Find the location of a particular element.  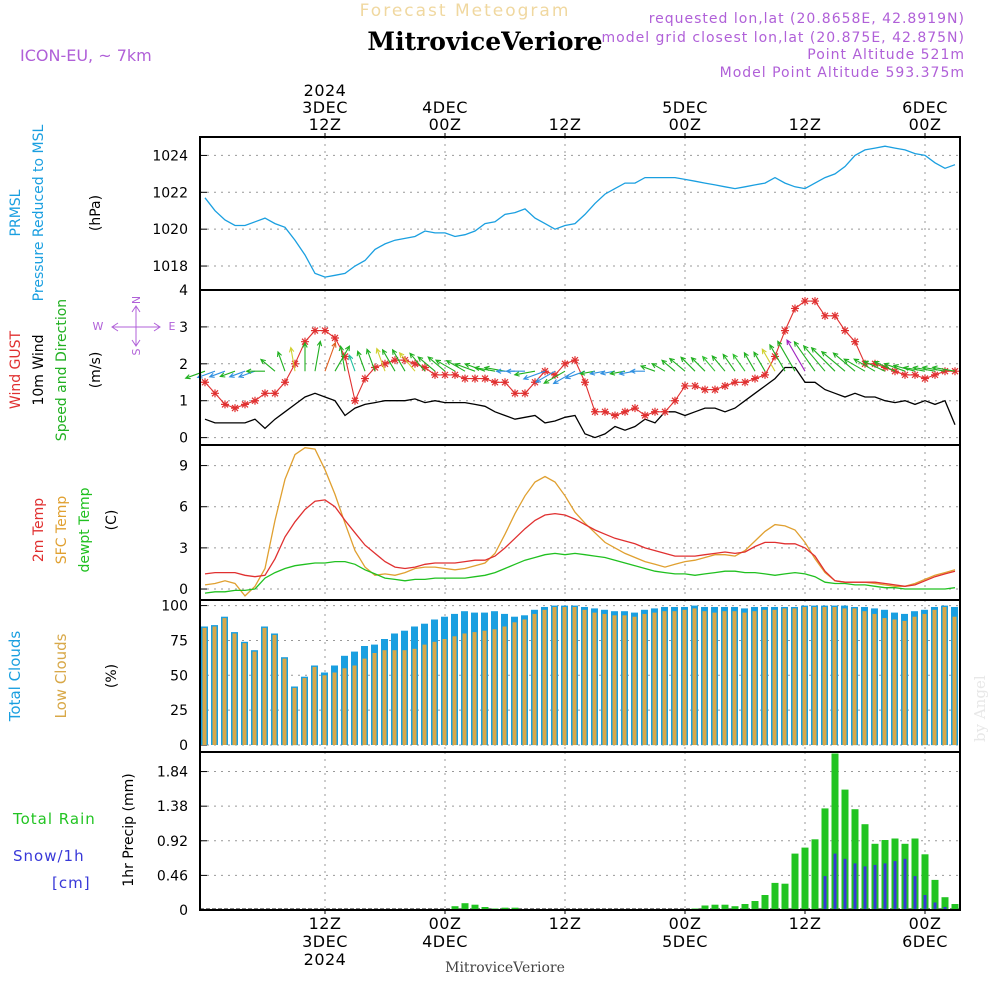

compass-e: E is located at coordinates (172, 326).